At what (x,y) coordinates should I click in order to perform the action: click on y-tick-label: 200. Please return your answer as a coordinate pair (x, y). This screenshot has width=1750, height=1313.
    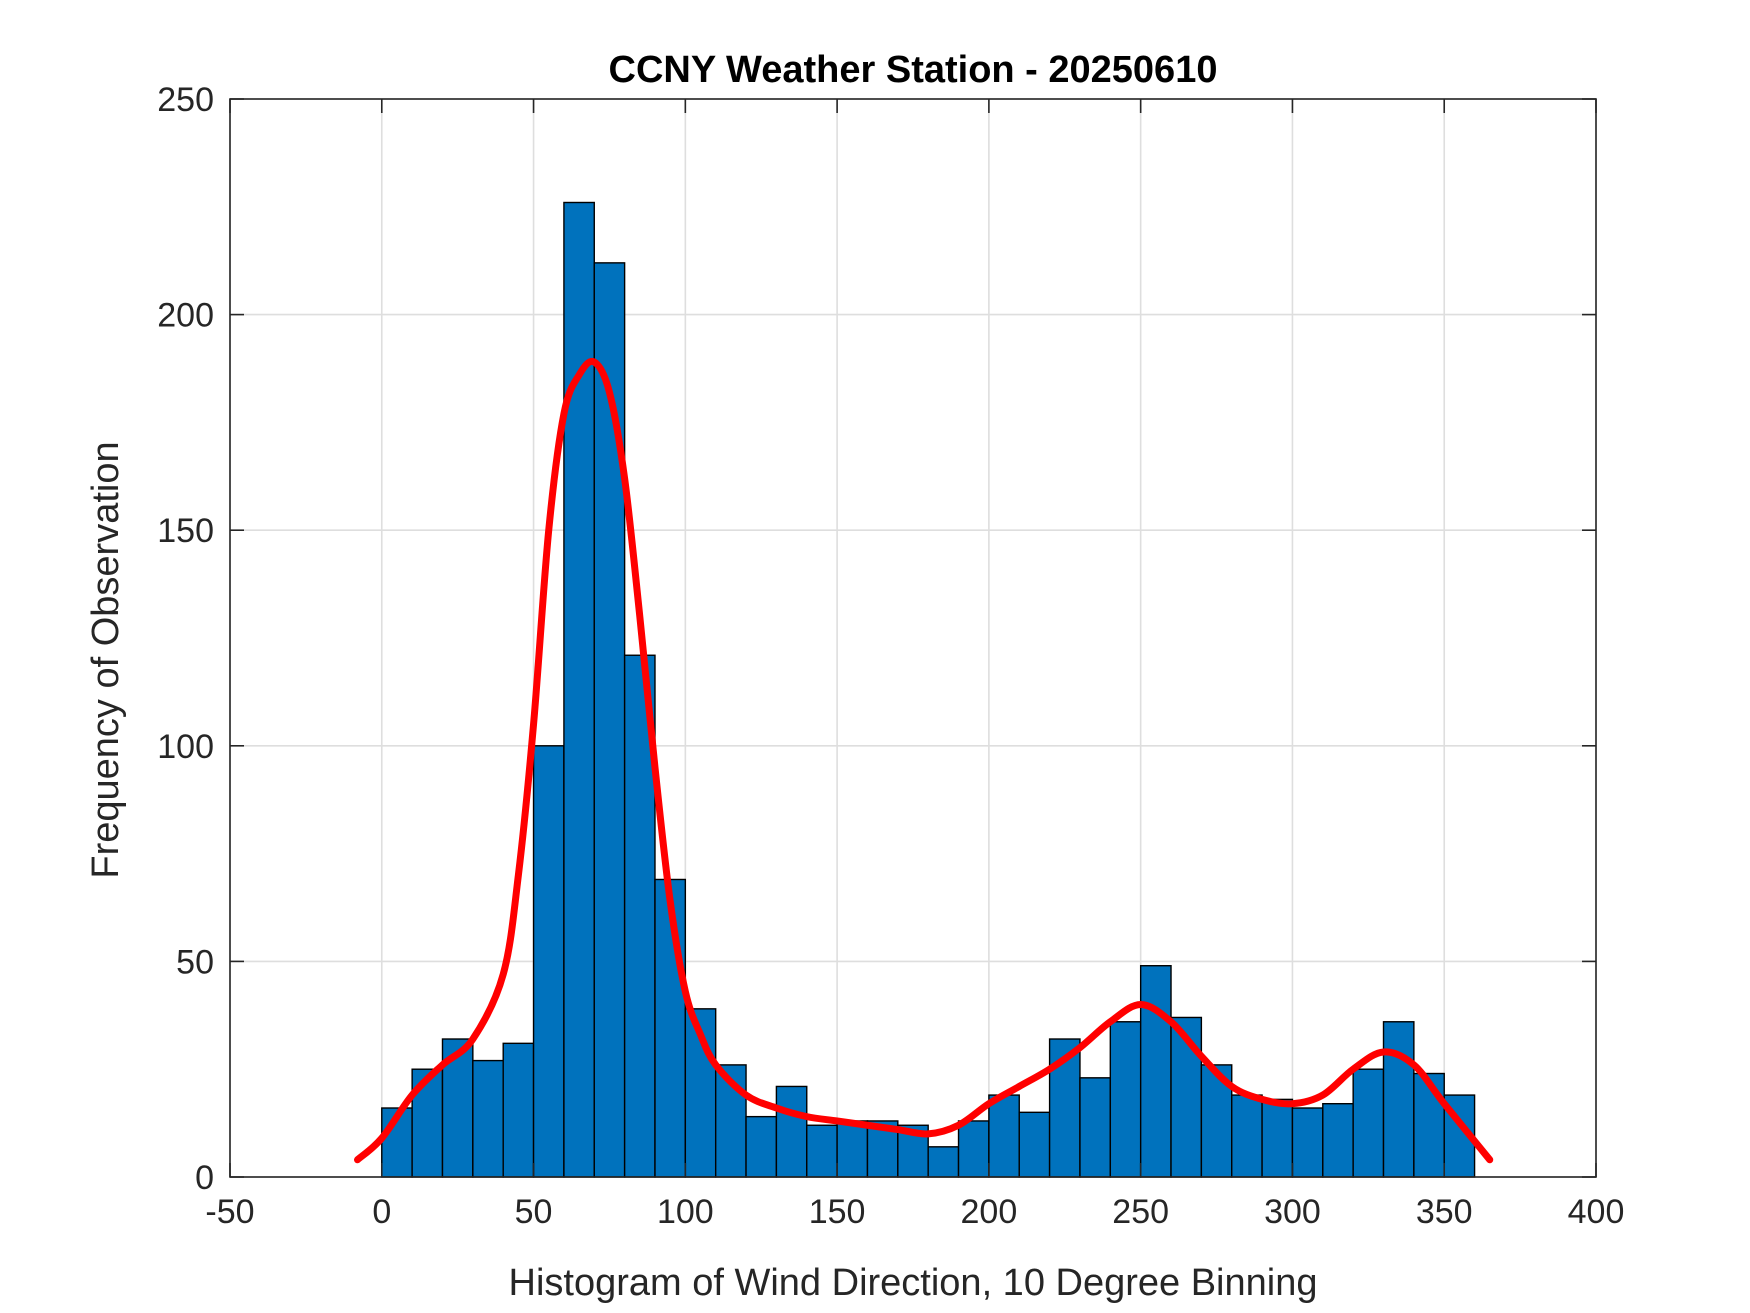
    Looking at the image, I should click on (185, 316).